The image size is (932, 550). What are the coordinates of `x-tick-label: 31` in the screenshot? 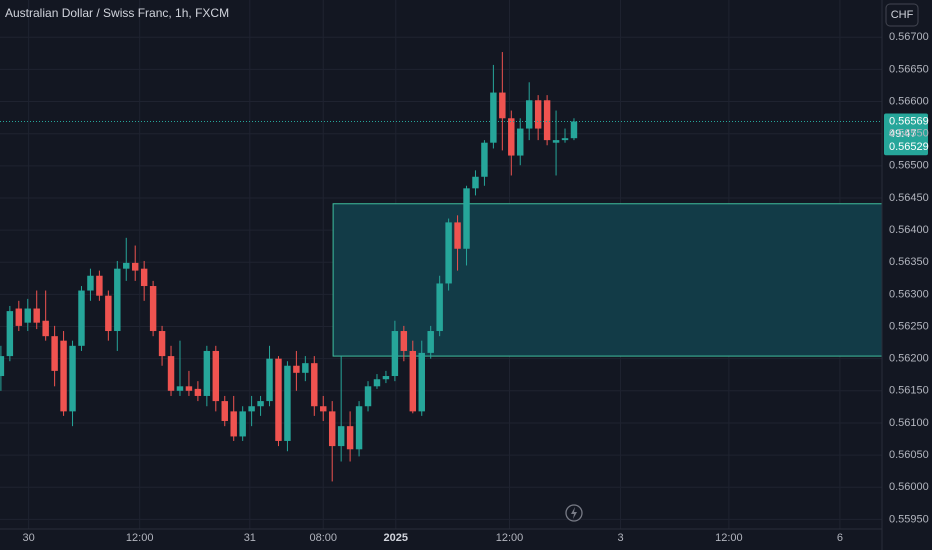 It's located at (250, 538).